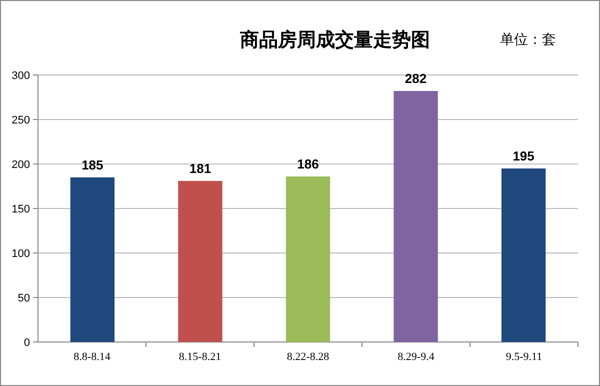 This screenshot has height=386, width=600. Describe the element at coordinates (24, 298) in the screenshot. I see `y-tick-label: 50` at that location.